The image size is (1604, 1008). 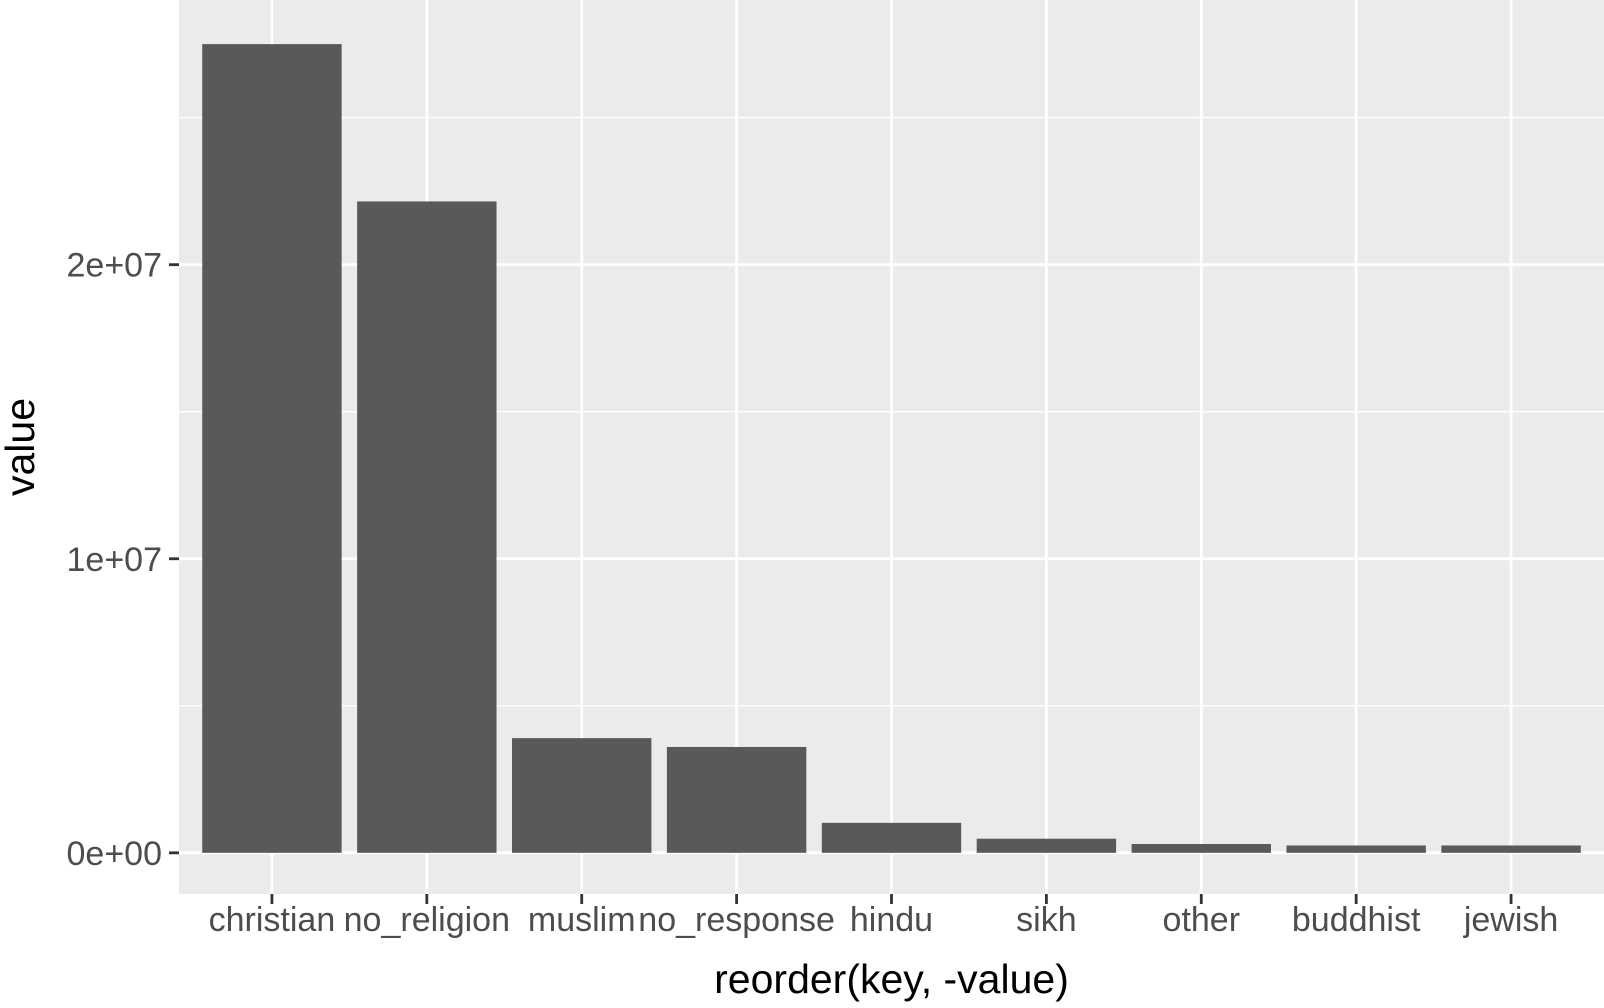 What do you see at coordinates (736, 799) in the screenshot?
I see `bar-no_response` at bounding box center [736, 799].